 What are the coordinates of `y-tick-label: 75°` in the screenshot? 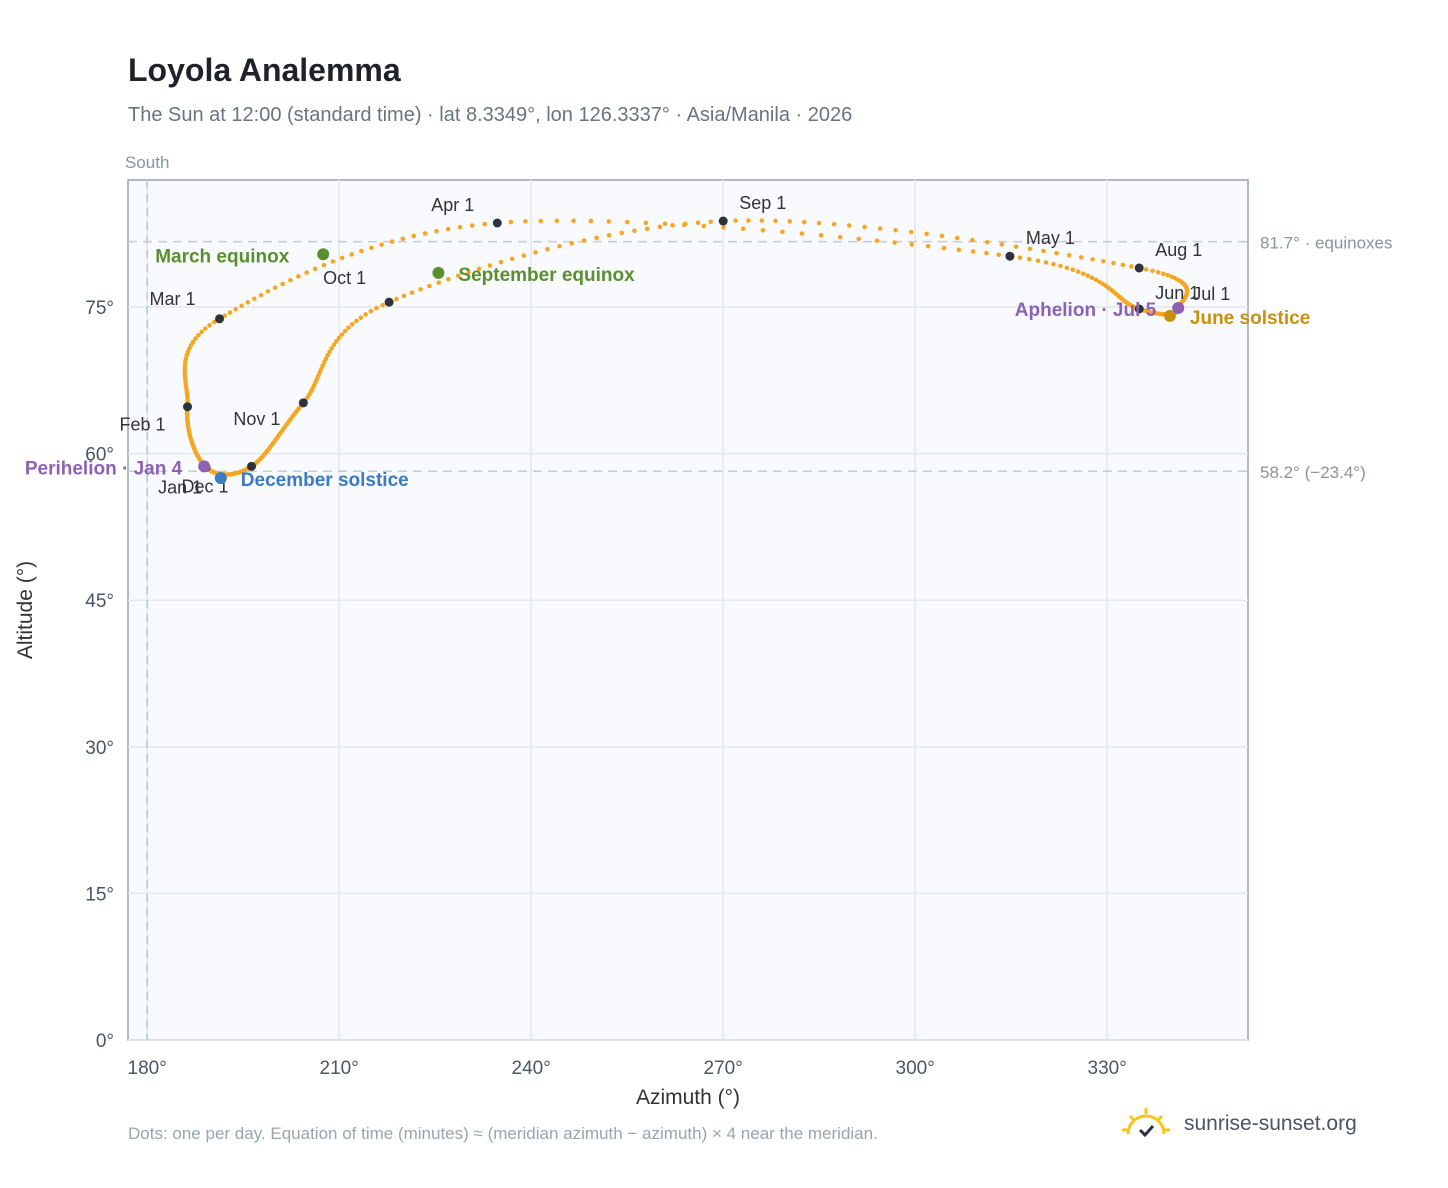 It's located at (99, 308).